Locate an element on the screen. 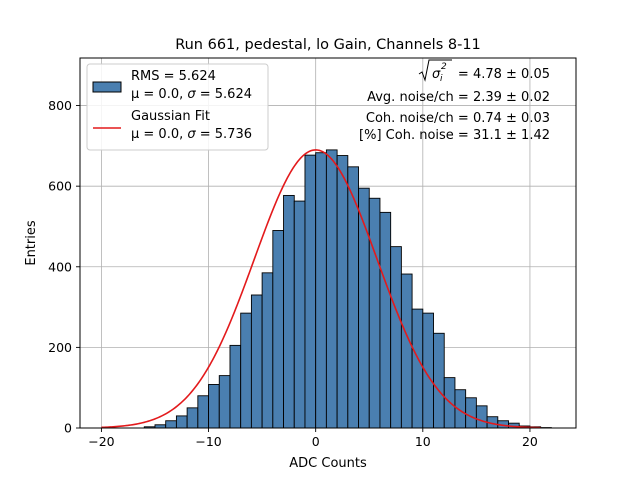  legend-hist-line1: RMS = 5.624 is located at coordinates (173, 76).